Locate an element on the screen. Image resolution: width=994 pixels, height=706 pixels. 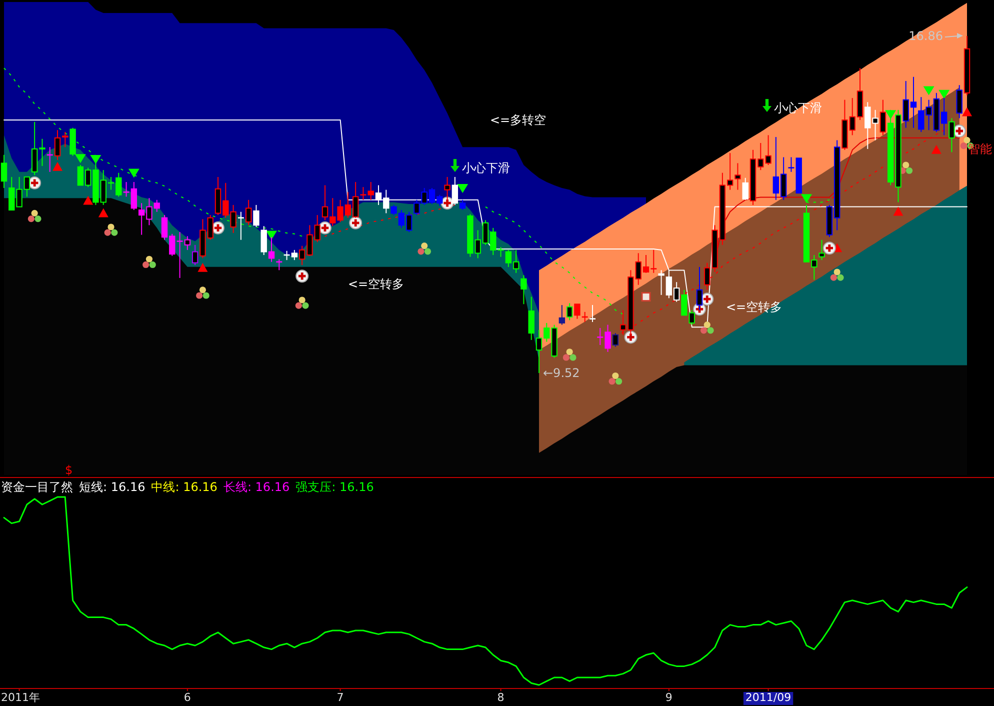
annotation: <=多转空 is located at coordinates (518, 120).